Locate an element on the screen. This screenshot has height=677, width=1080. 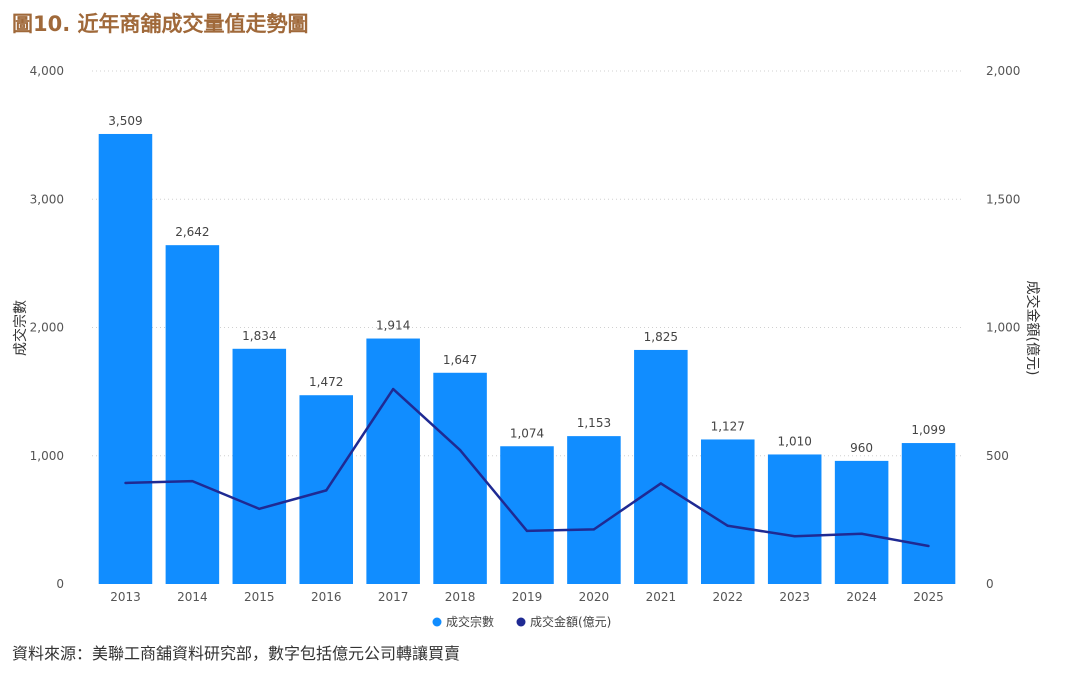
left-axis-ticks: 0 1,000 2,000 3,000 4,000 is located at coordinates (47, 327).